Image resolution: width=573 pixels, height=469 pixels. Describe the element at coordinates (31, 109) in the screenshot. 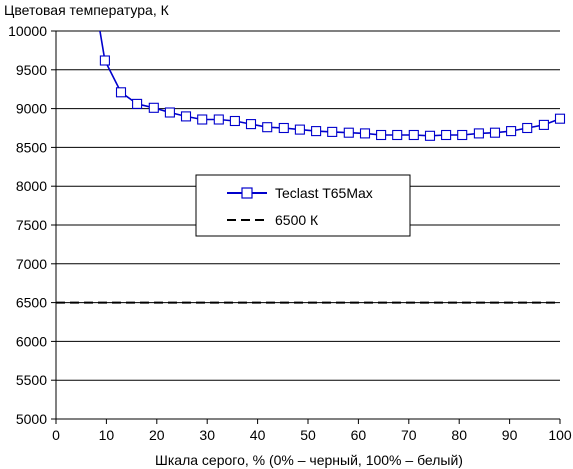

I see `y-tick-label: 9000` at that location.